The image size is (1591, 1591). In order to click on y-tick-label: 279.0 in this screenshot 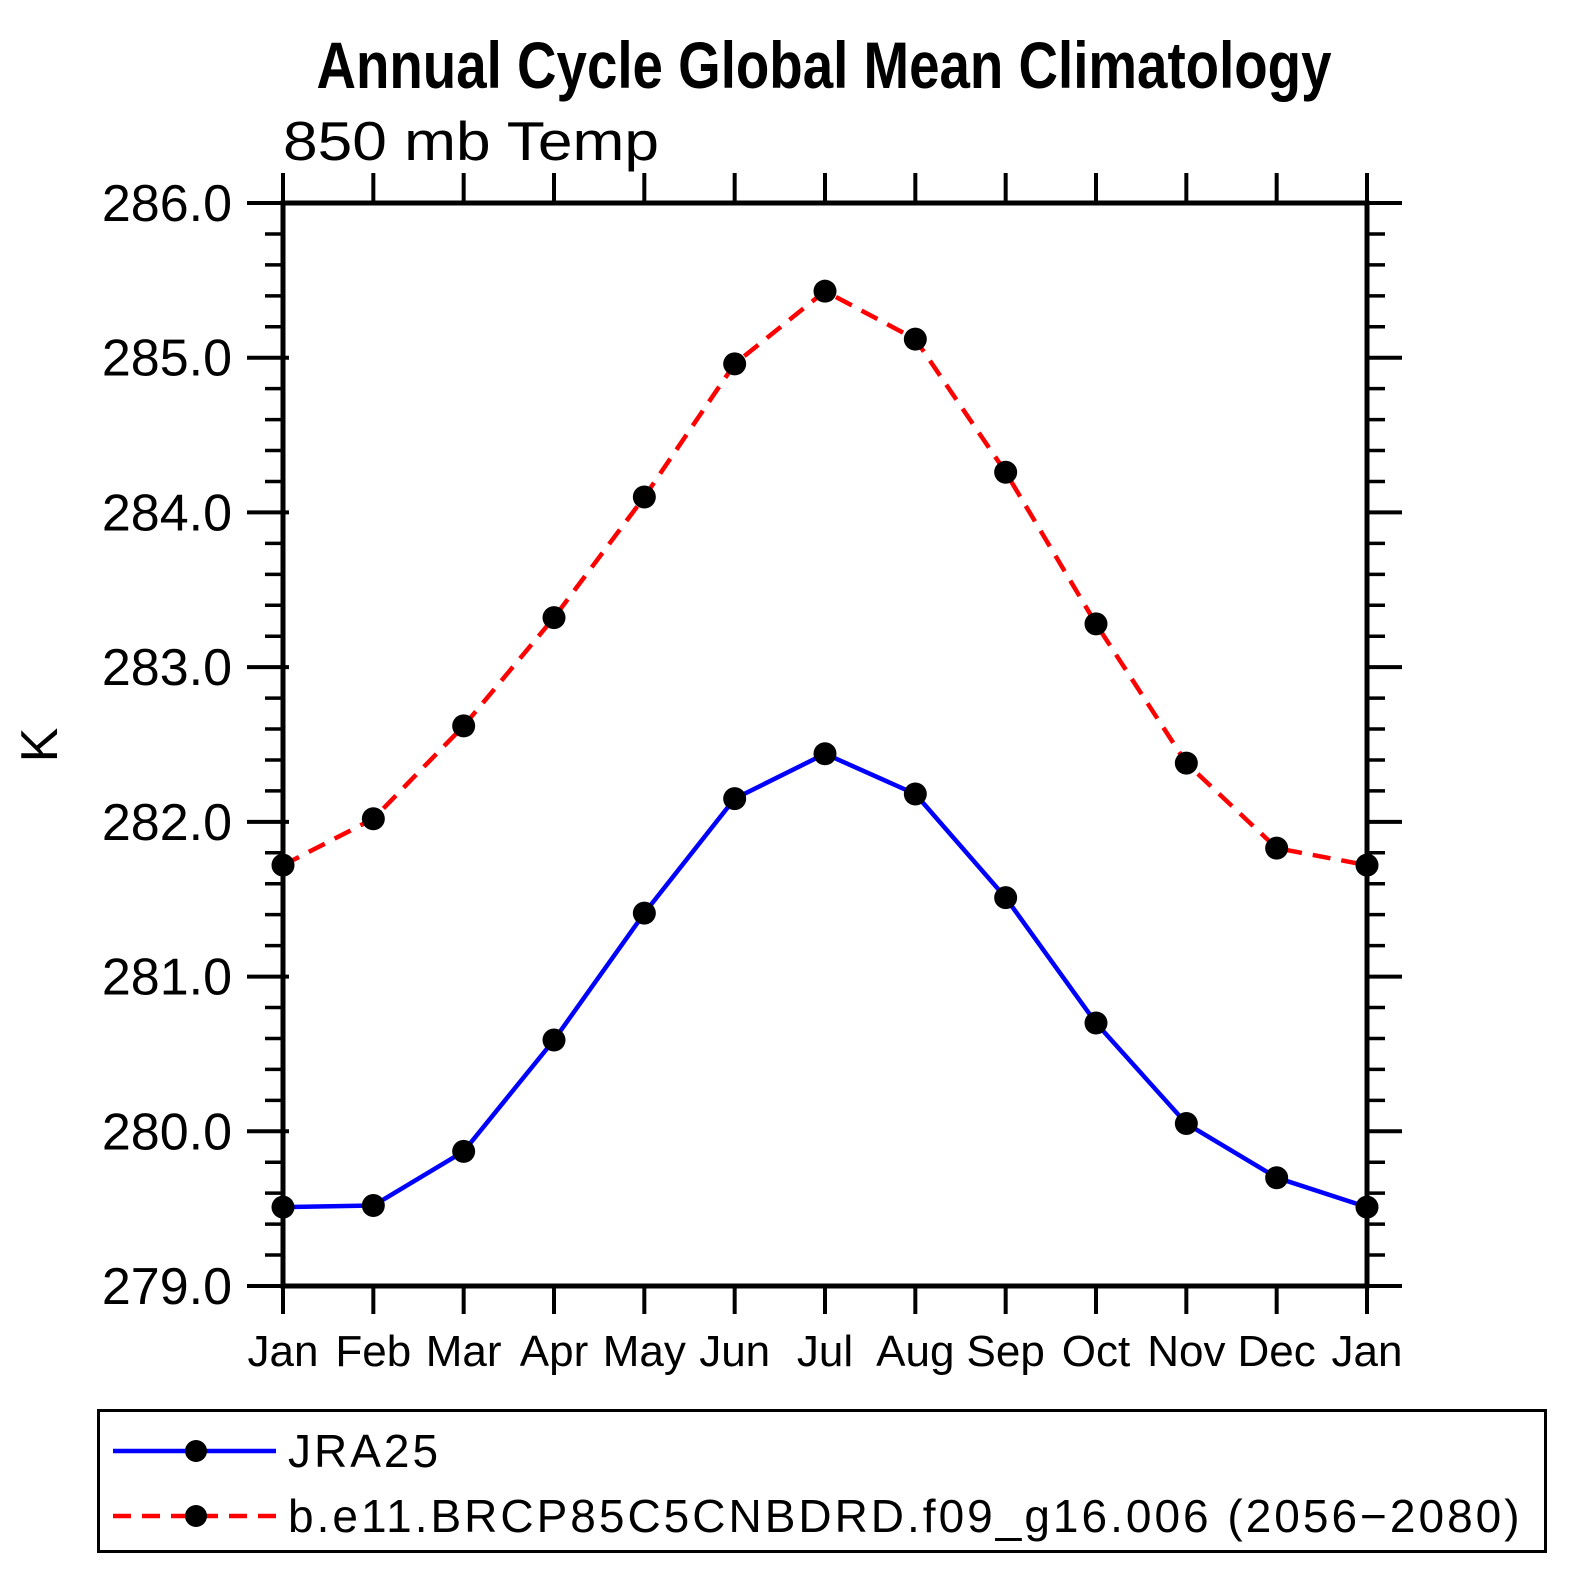, I will do `click(167, 1287)`.